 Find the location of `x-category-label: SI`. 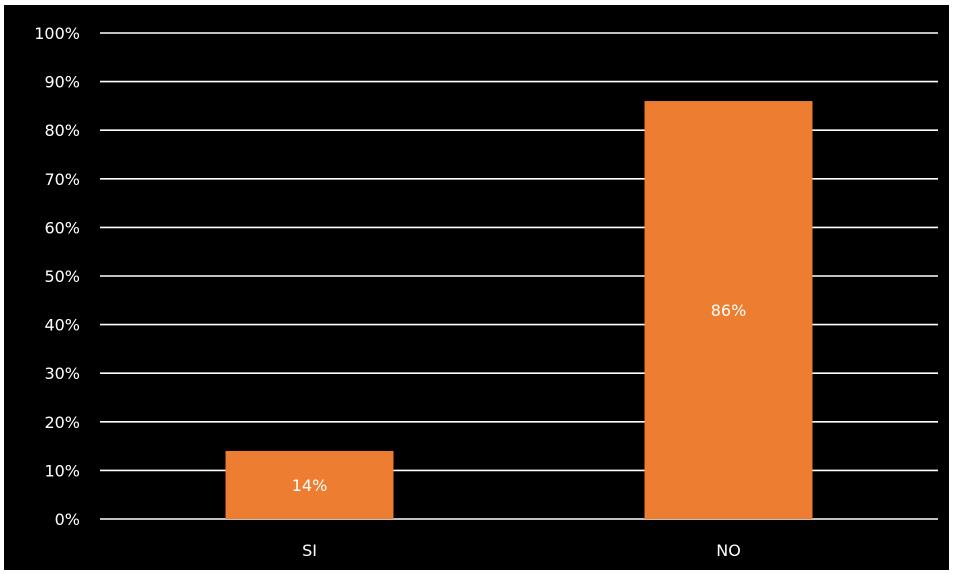

x-category-label: SI is located at coordinates (309, 550).